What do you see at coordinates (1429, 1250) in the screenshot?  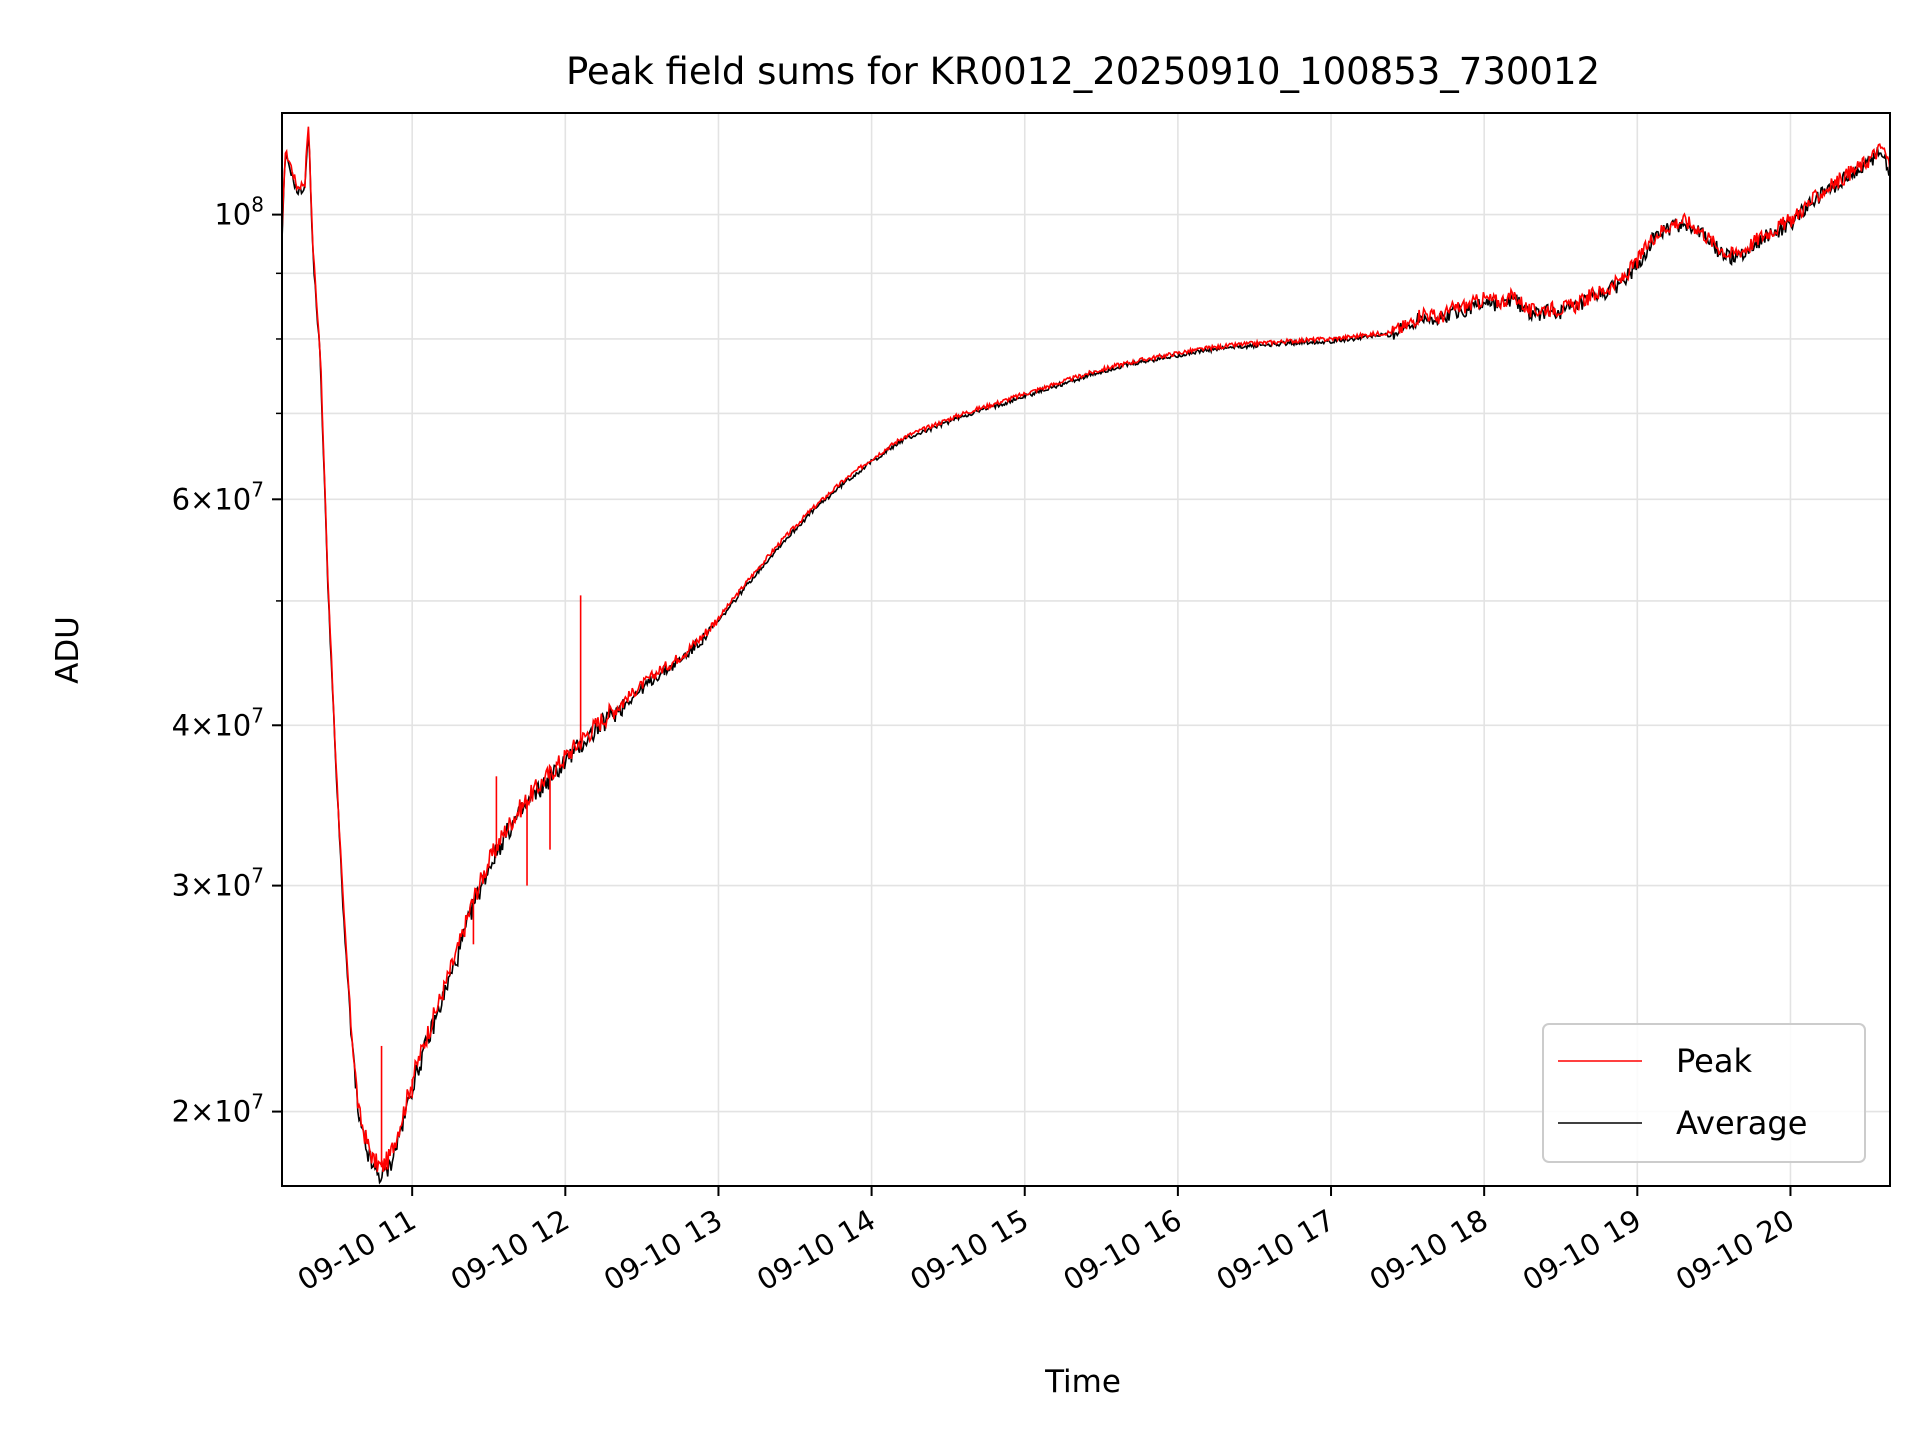 I see `x-tick-label: 09-10 18` at bounding box center [1429, 1250].